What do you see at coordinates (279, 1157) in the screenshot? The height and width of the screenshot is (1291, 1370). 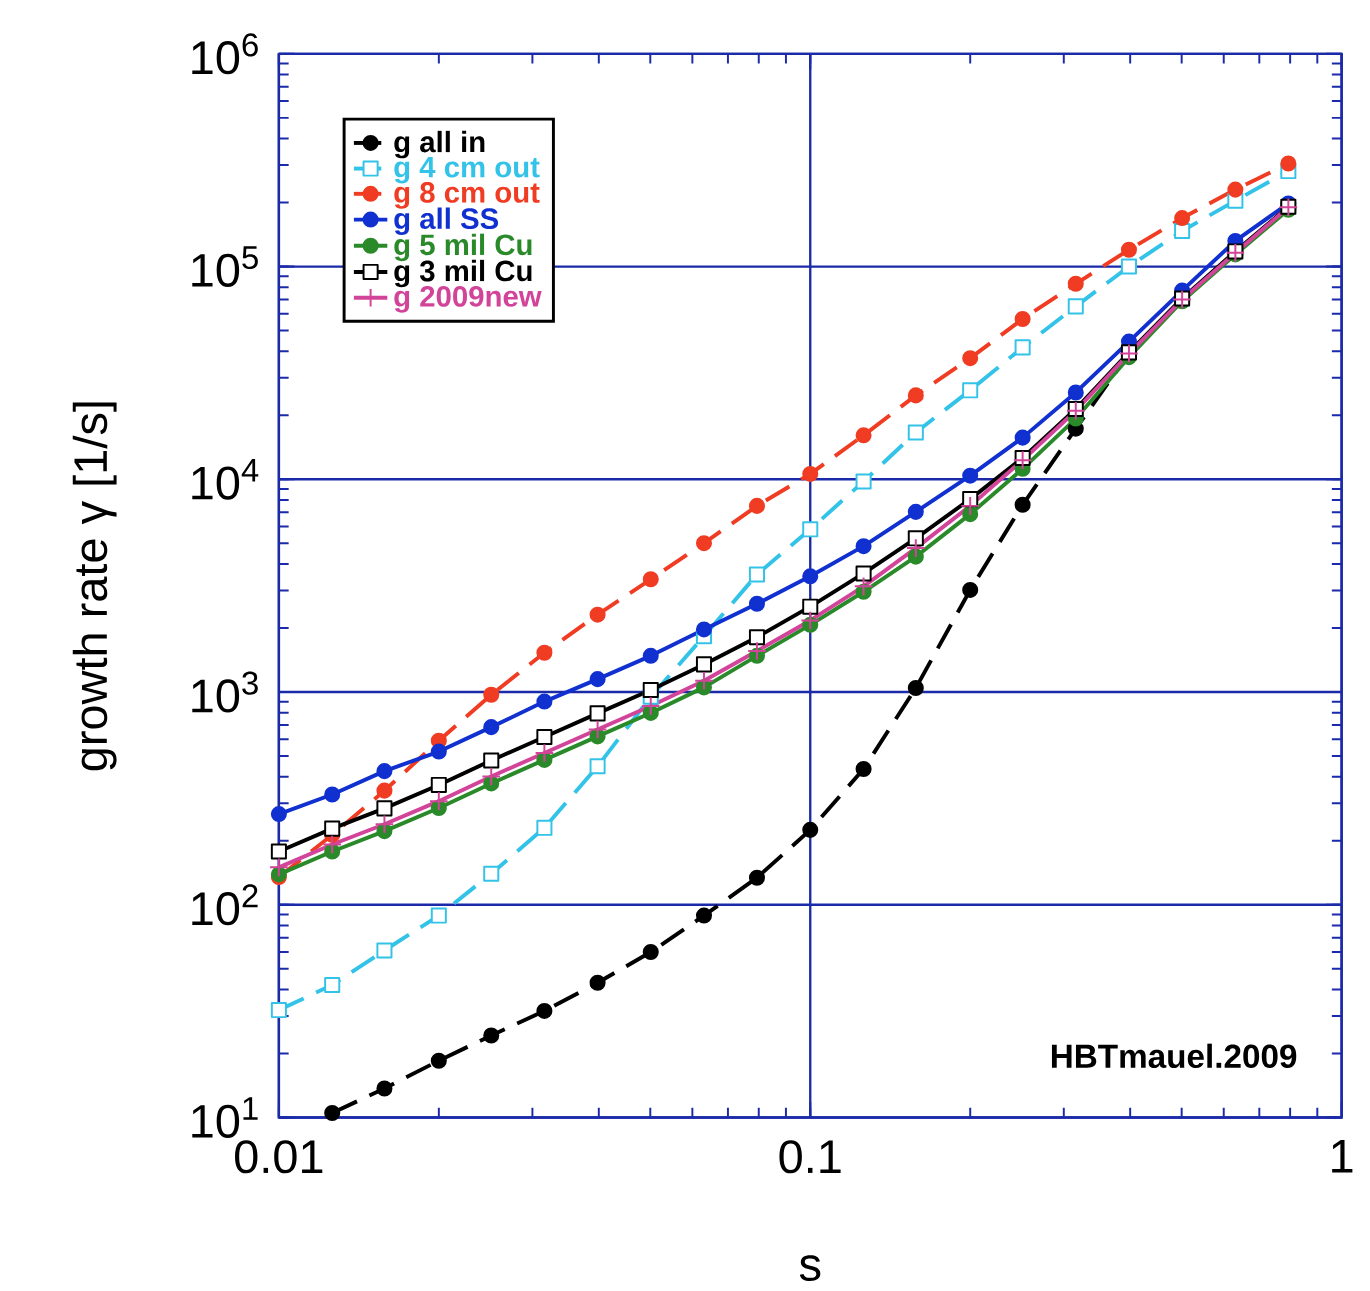 I see `x-tick-label: 0.01` at bounding box center [279, 1157].